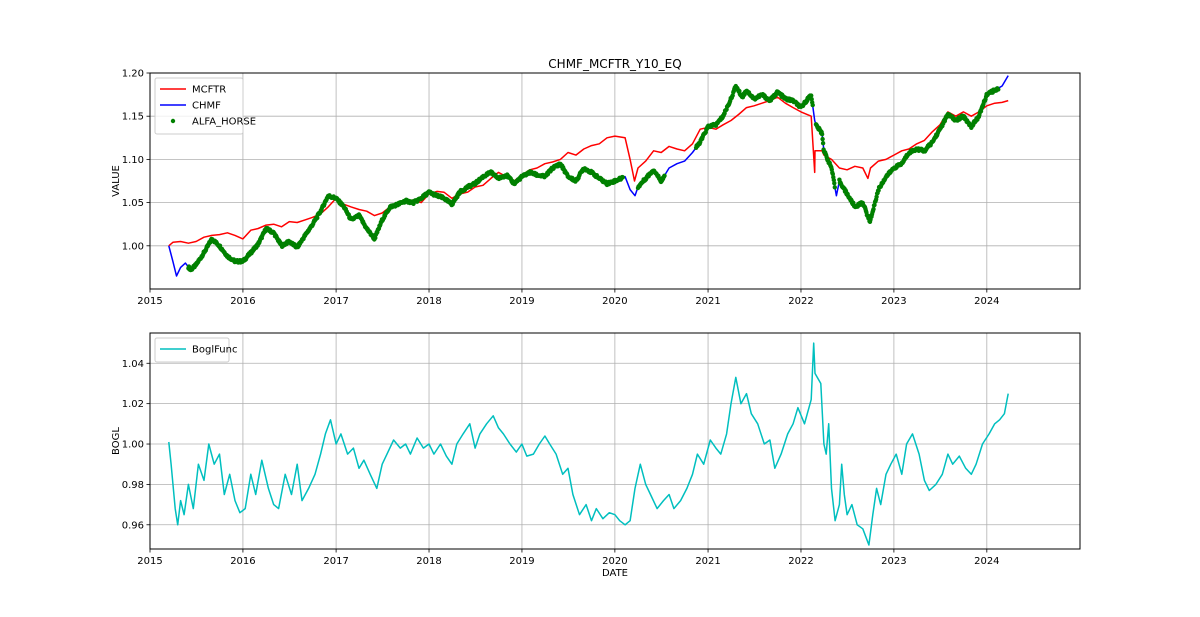  I want to click on legend-item: CHMF, so click(190, 106).